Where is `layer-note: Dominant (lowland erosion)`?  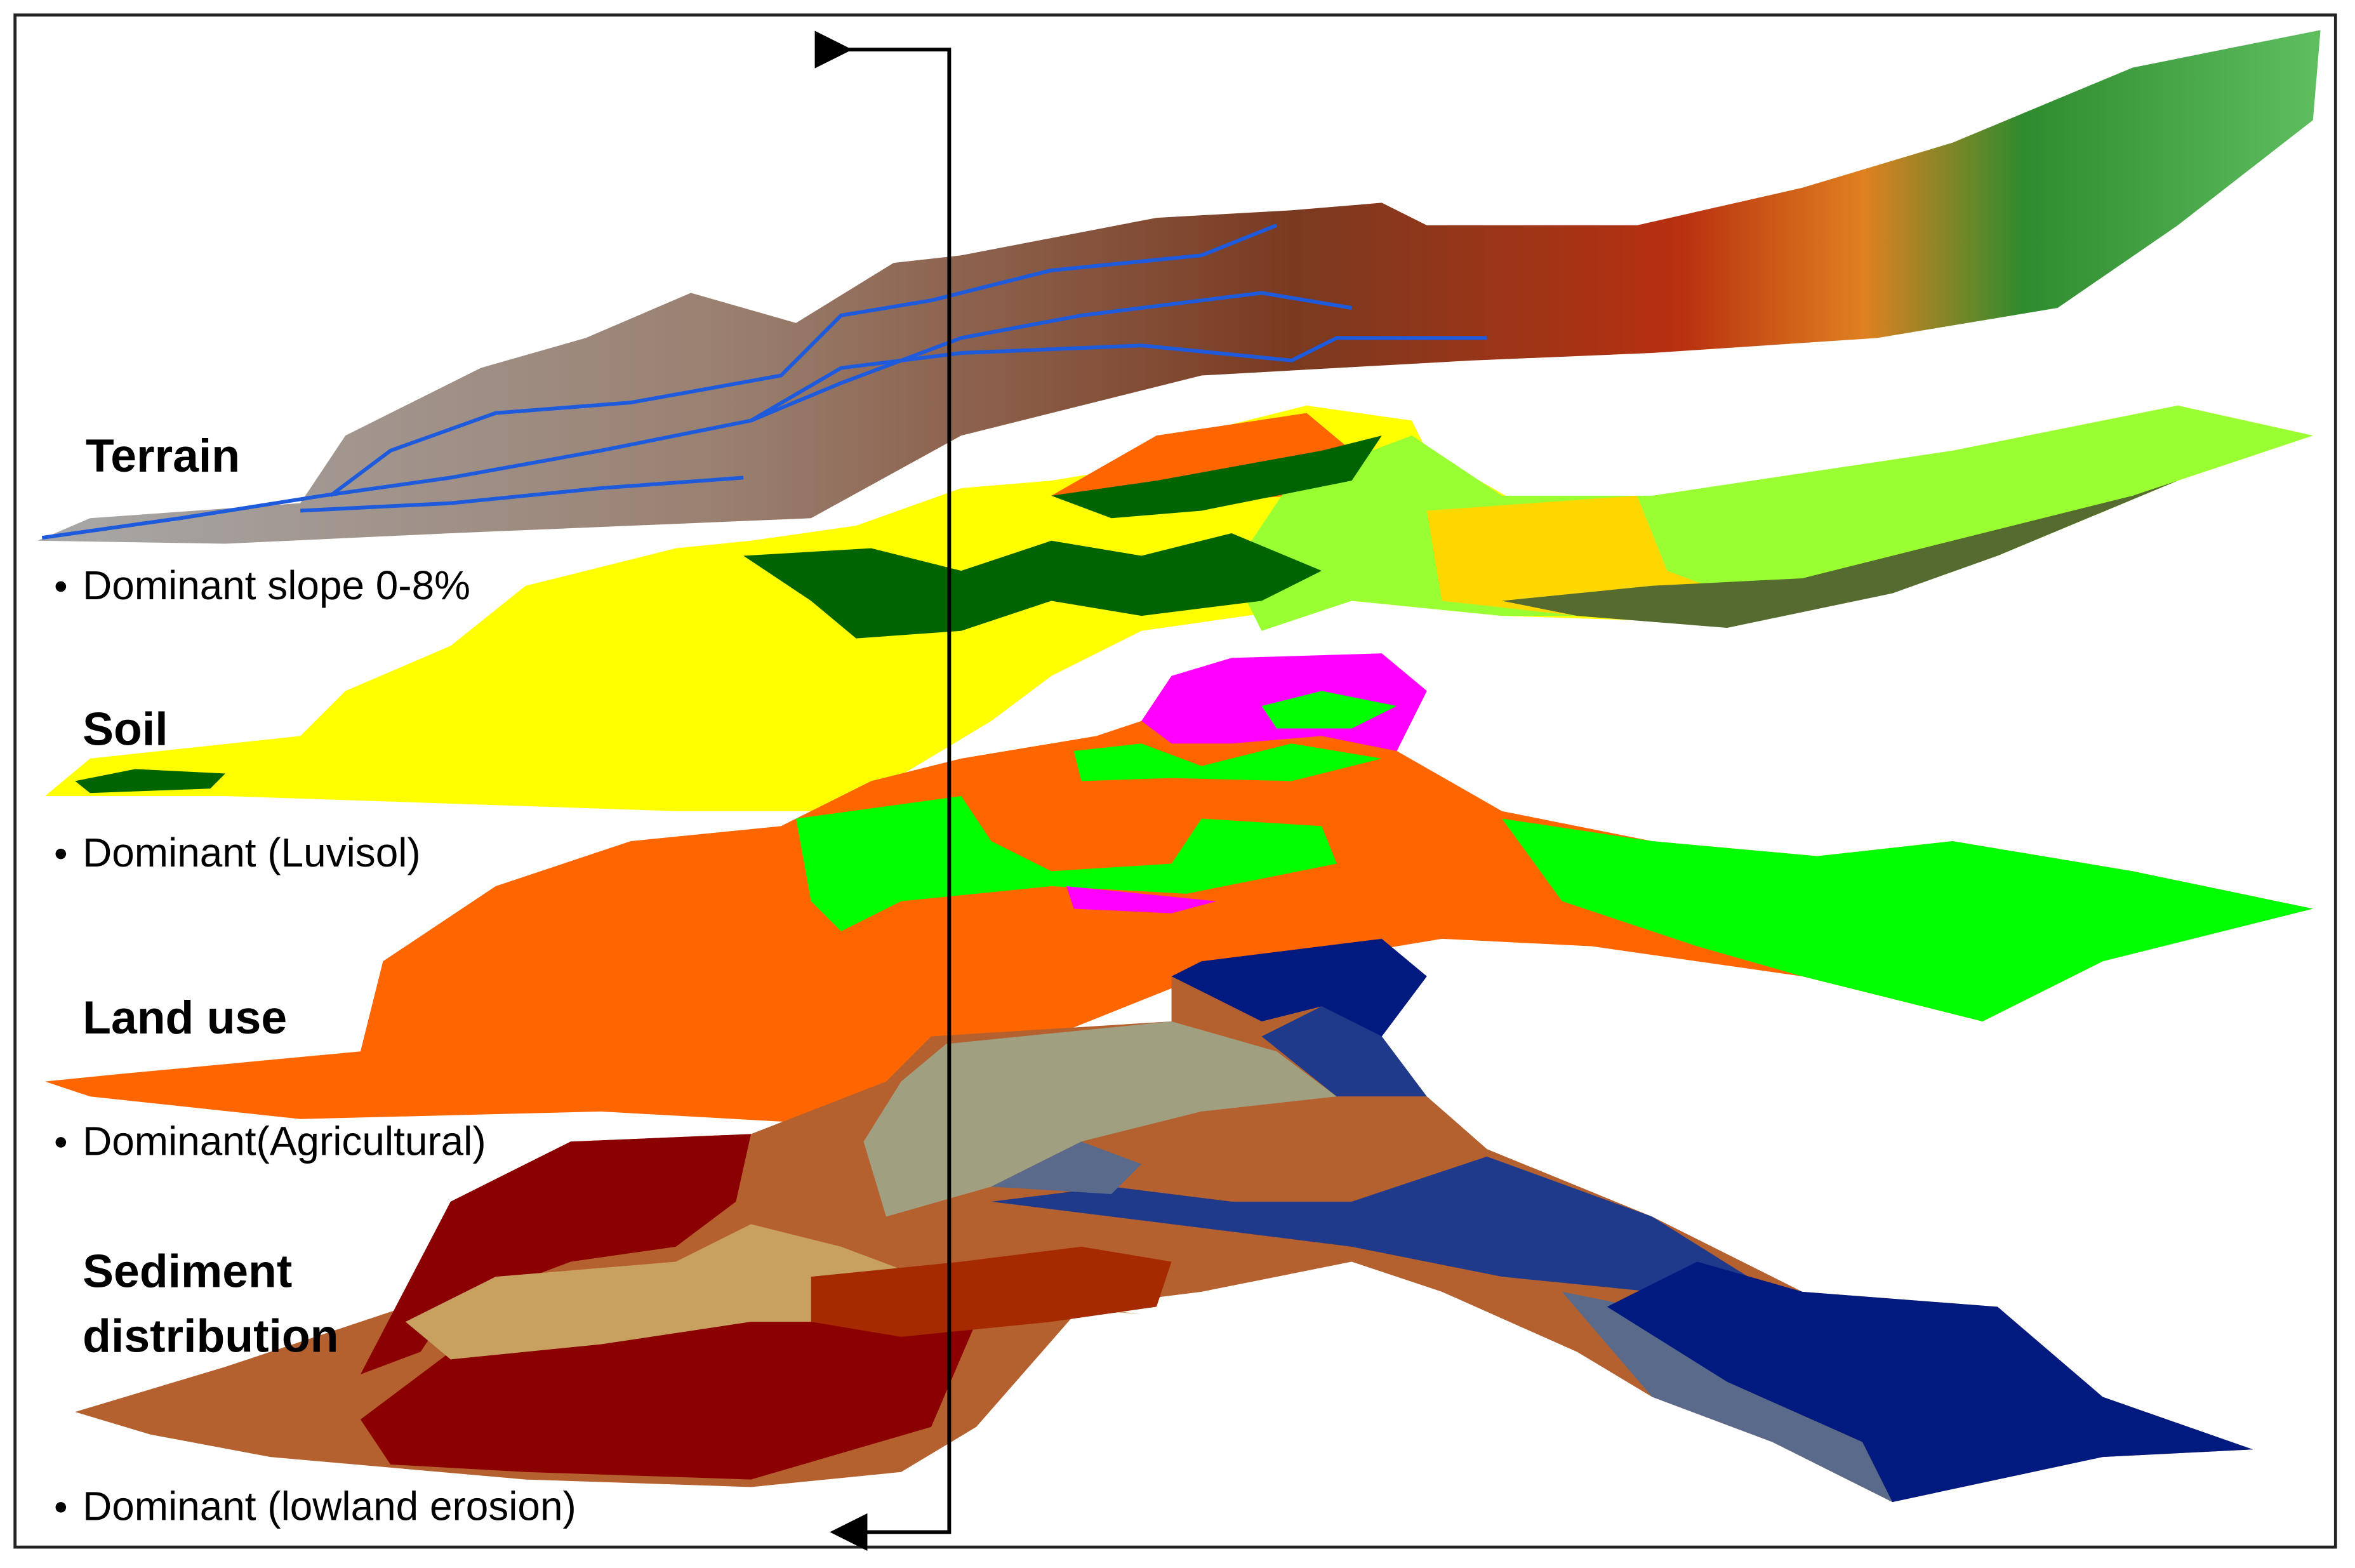
layer-note: Dominant (lowland erosion) is located at coordinates (314, 1506).